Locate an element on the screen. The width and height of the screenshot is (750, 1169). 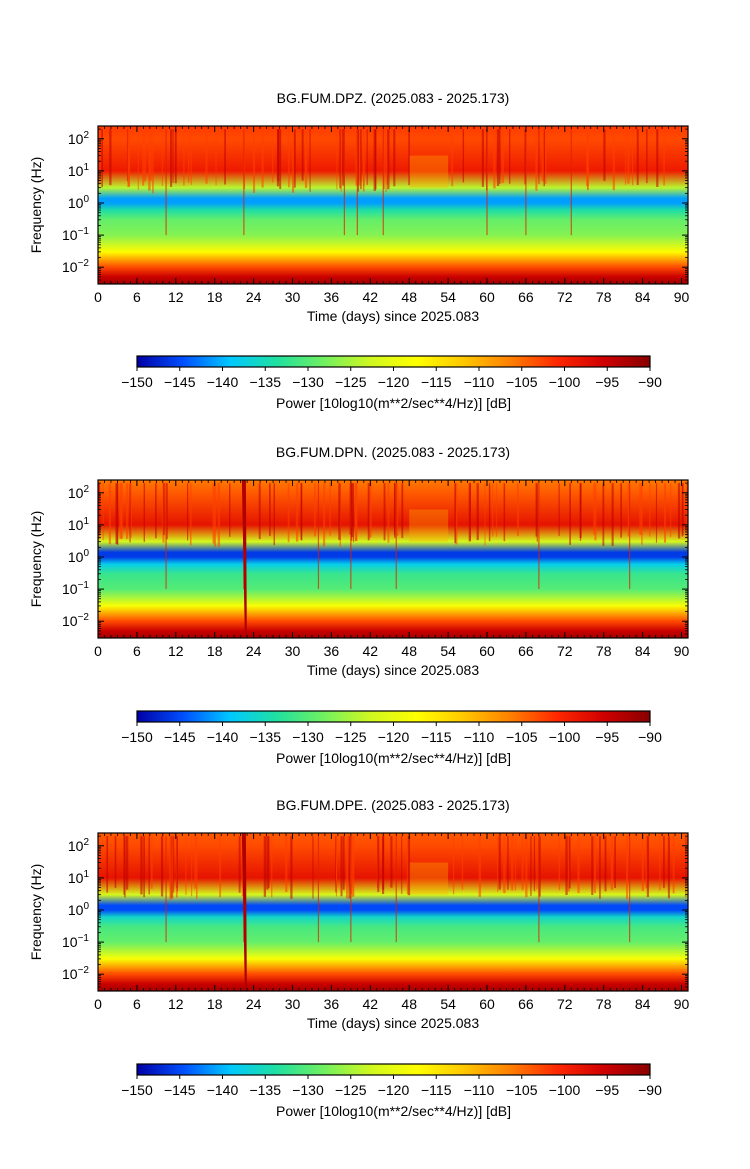
colorbar-tick-label: −130 is located at coordinates (308, 737).